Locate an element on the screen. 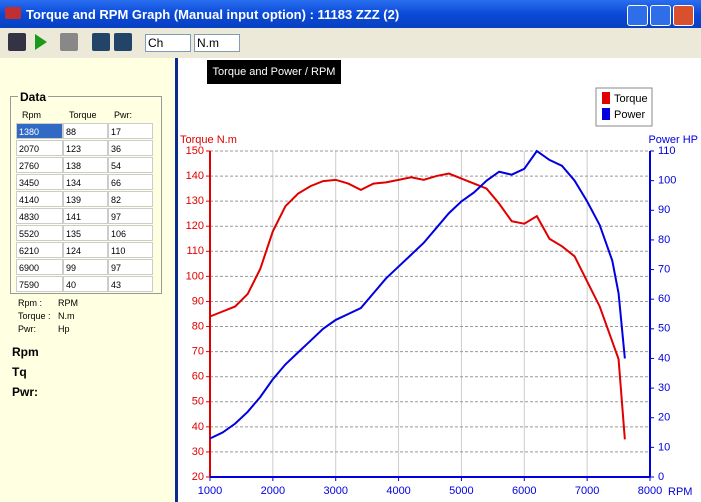 The image size is (701, 502). app-icon is located at coordinates (13, 13).